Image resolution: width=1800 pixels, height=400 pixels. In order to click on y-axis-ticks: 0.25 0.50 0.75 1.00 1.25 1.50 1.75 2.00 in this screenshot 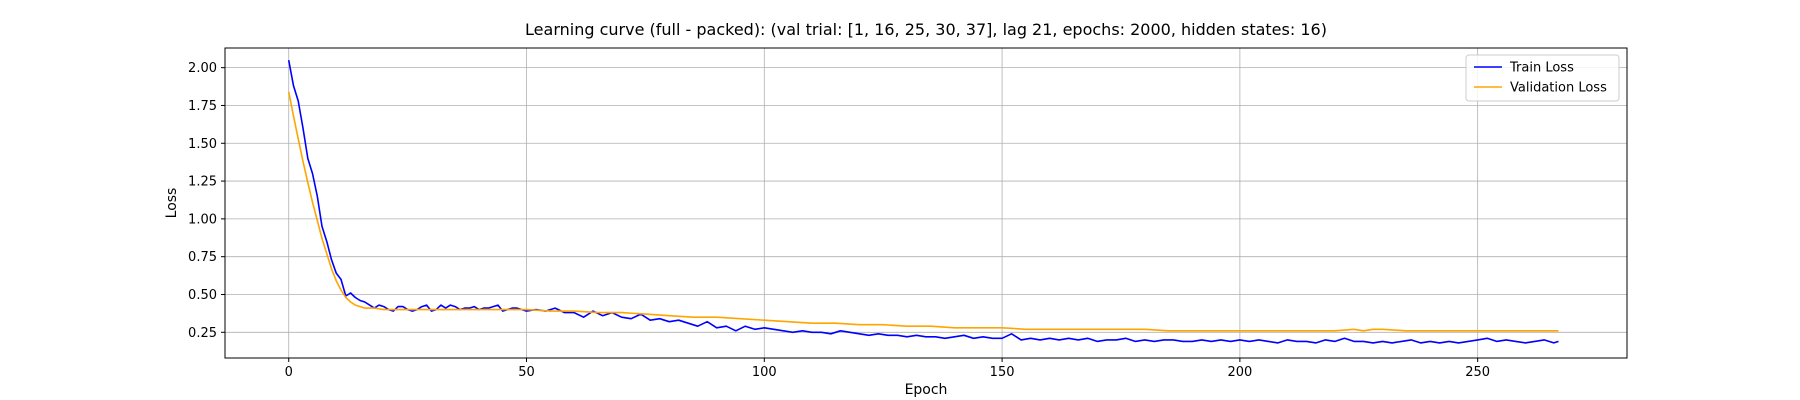, I will do `click(206, 201)`.